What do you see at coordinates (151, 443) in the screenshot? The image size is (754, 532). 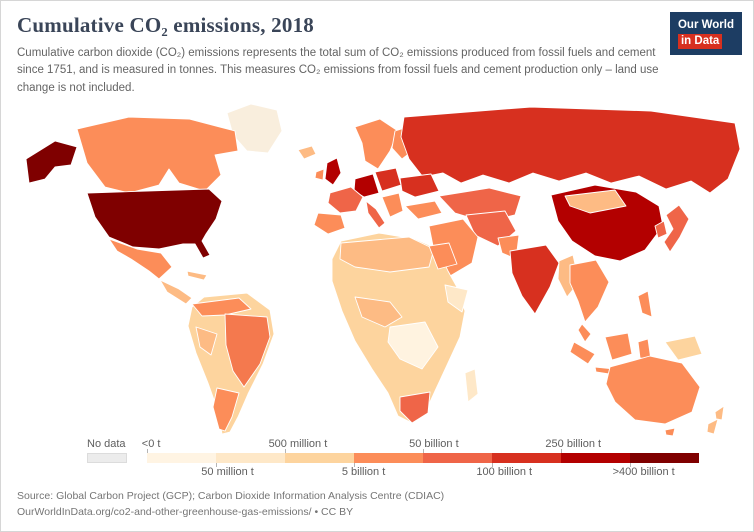 I see `legend-bin-label: <0 t` at bounding box center [151, 443].